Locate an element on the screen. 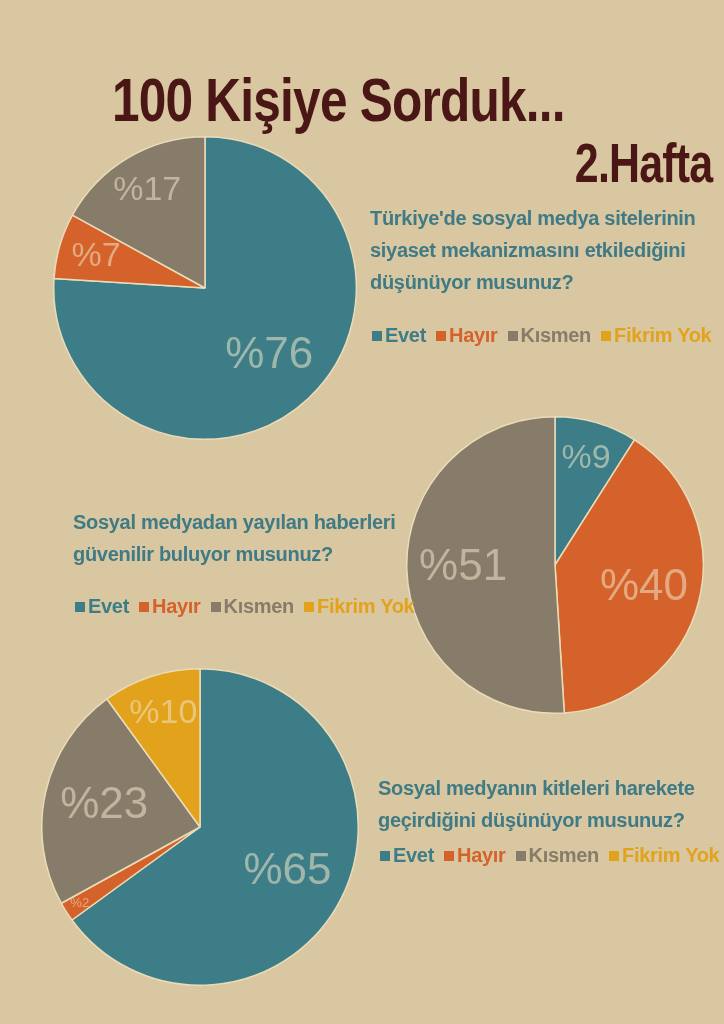  data-label: %17 is located at coordinates (147, 187).